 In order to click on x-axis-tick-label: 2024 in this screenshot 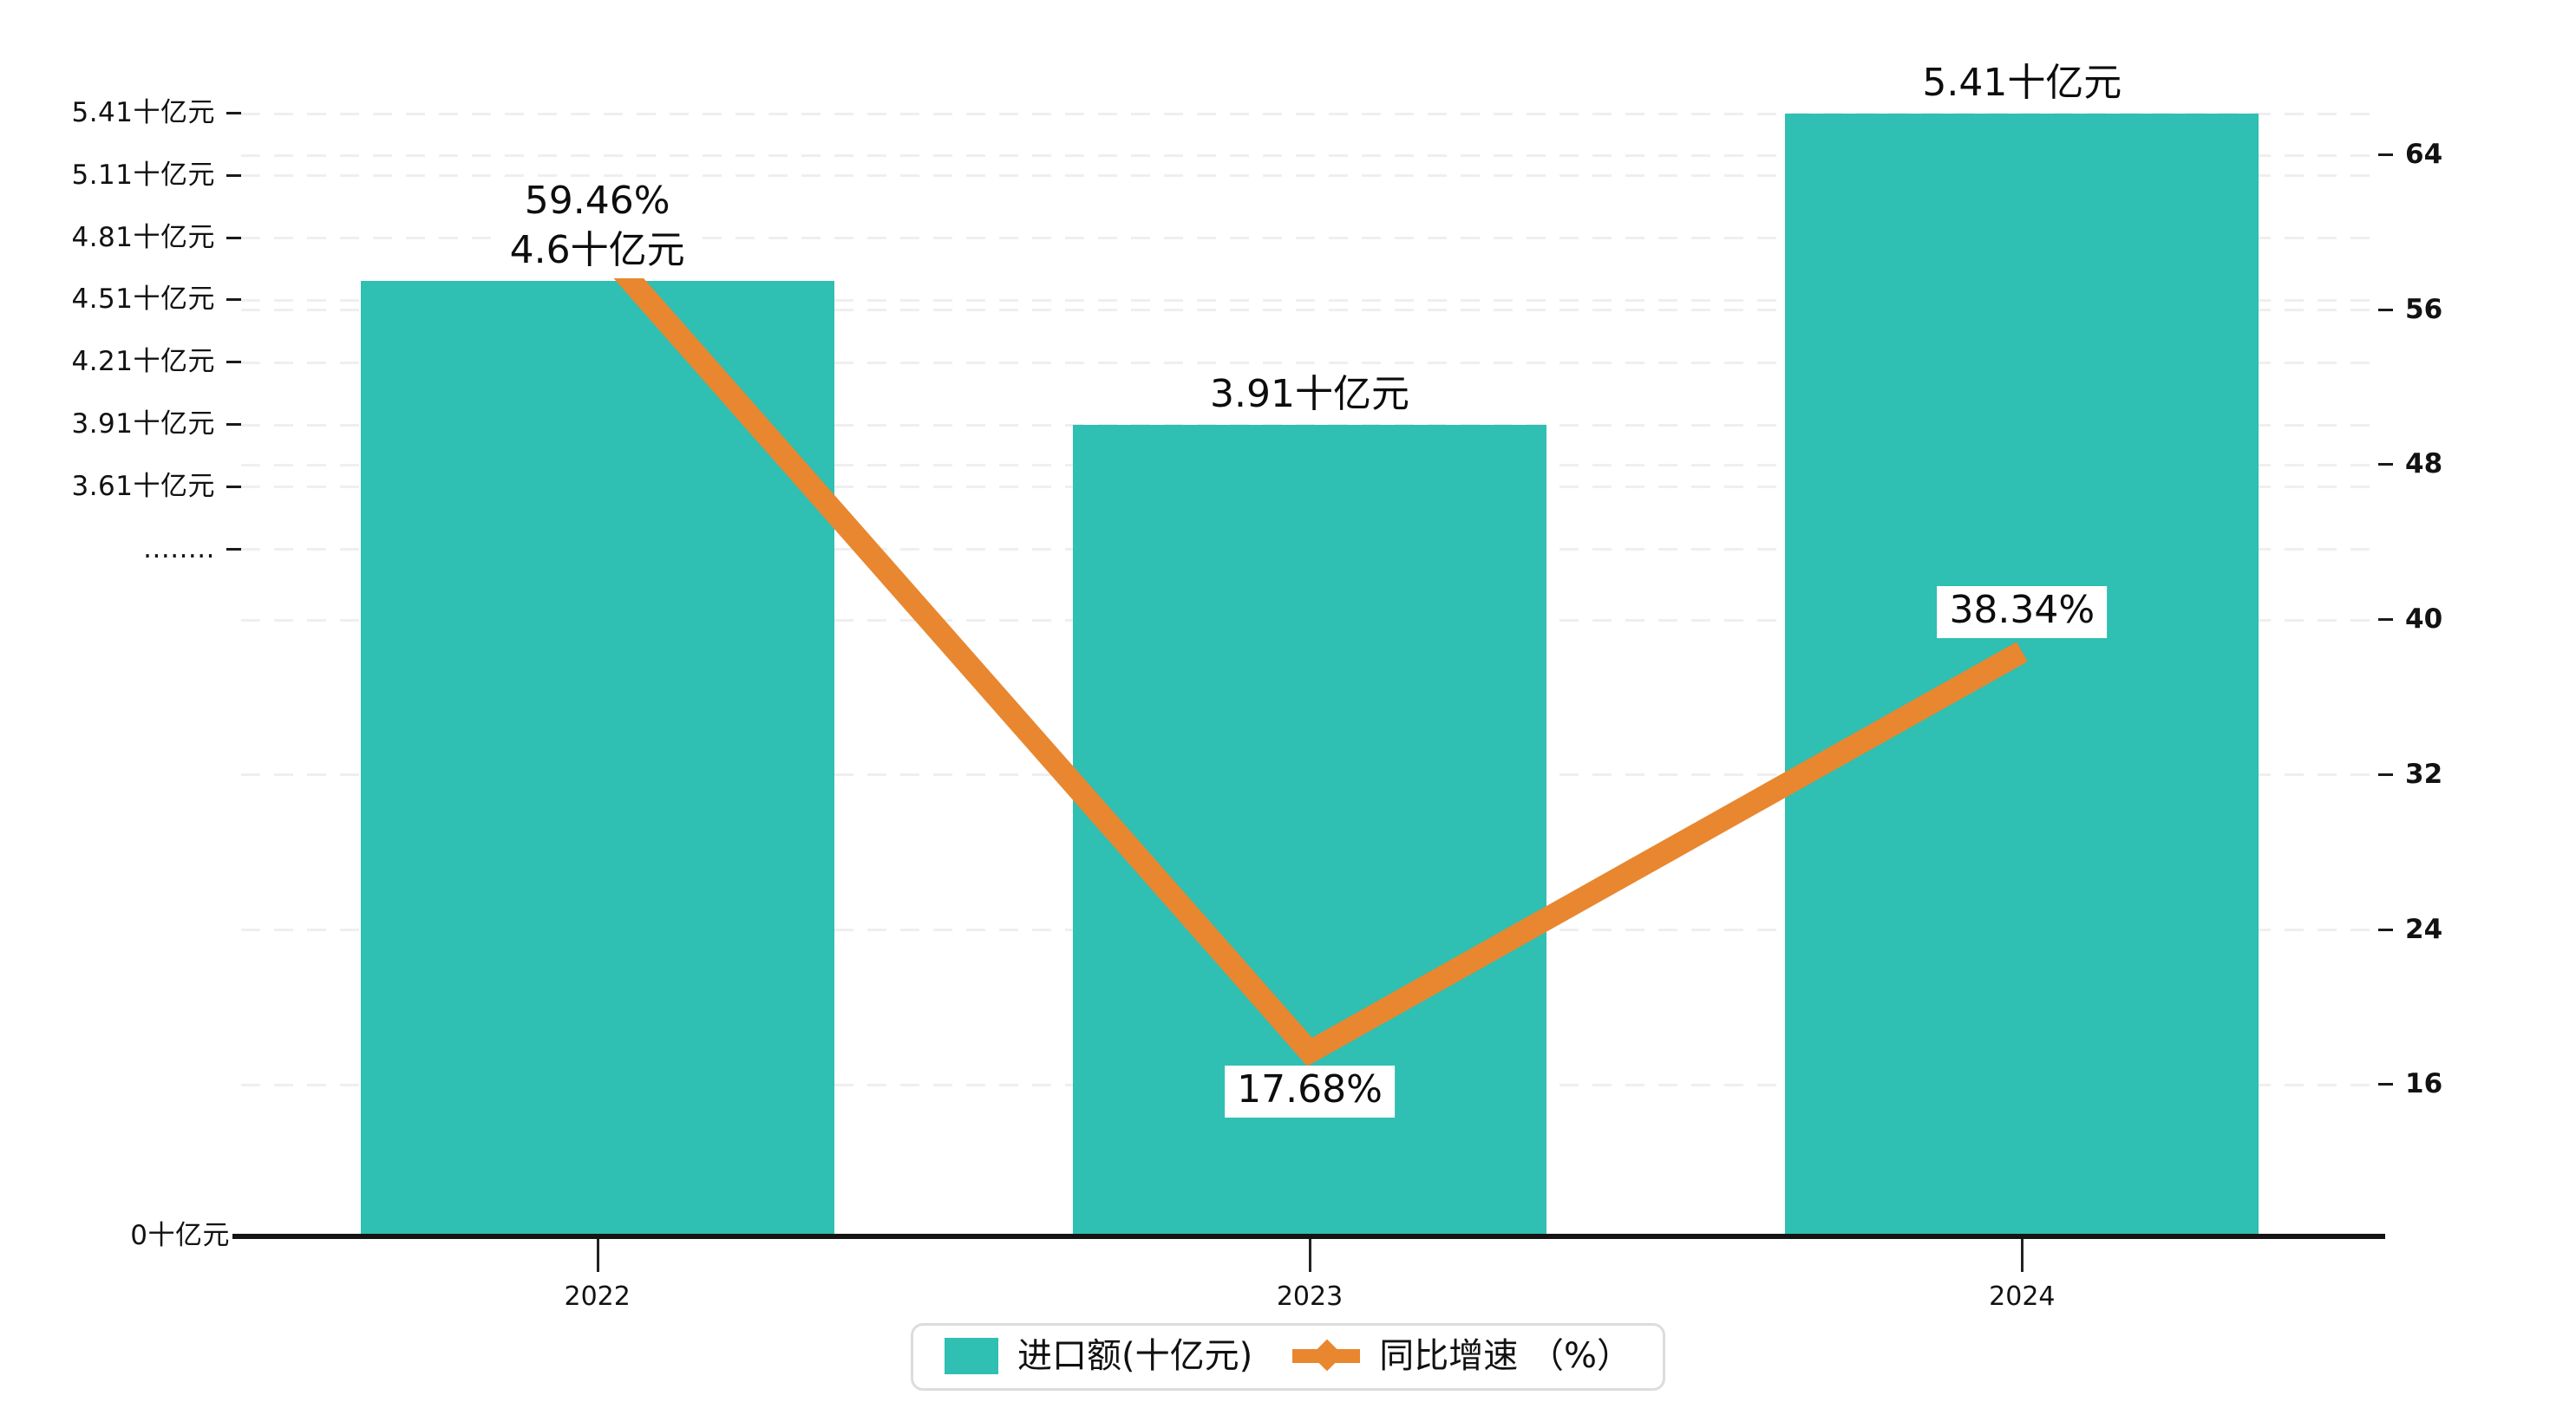, I will do `click(2022, 1296)`.